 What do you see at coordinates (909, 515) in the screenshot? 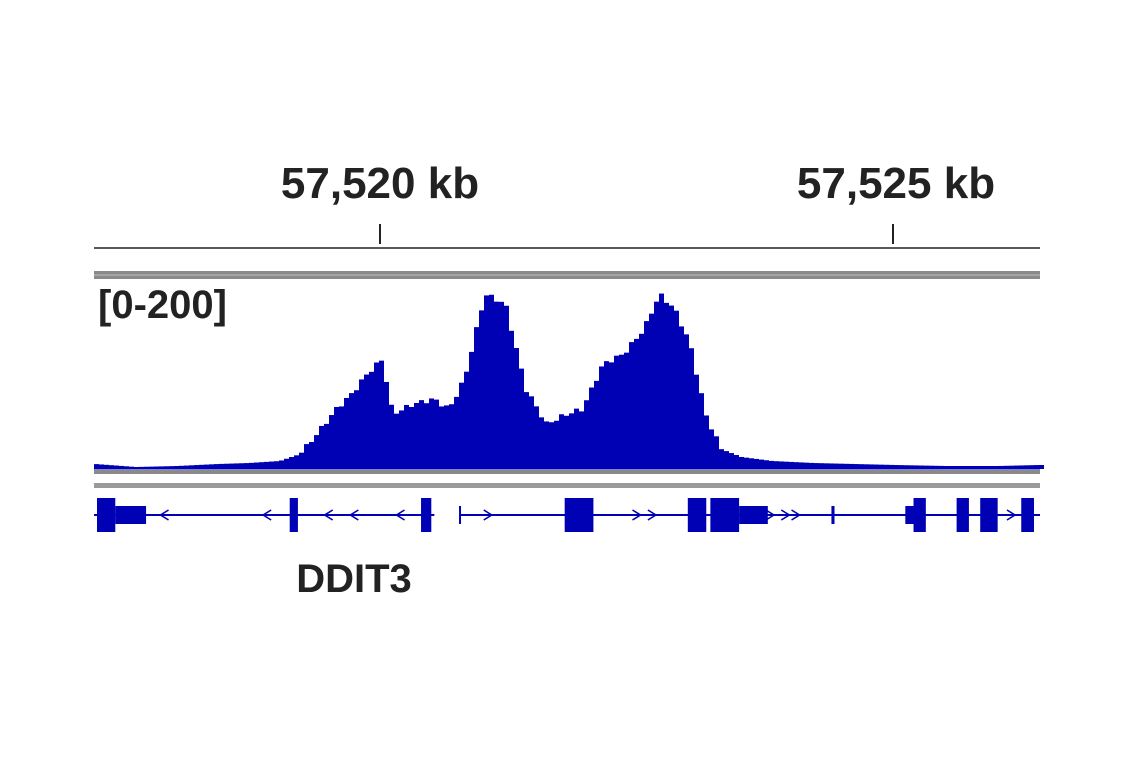
I see `utr-block` at bounding box center [909, 515].